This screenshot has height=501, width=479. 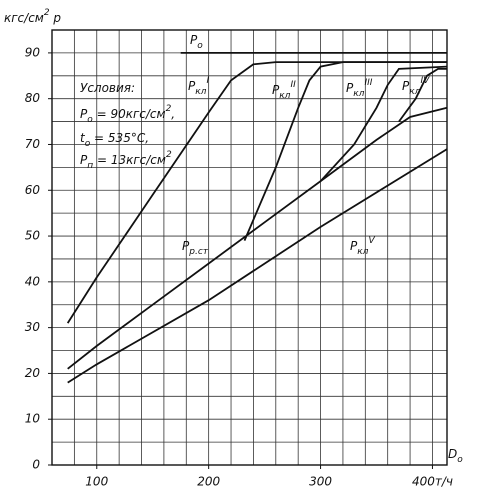 What do you see at coordinates (198, 86) in the screenshot?
I see `curve-label: PклI` at bounding box center [198, 86].